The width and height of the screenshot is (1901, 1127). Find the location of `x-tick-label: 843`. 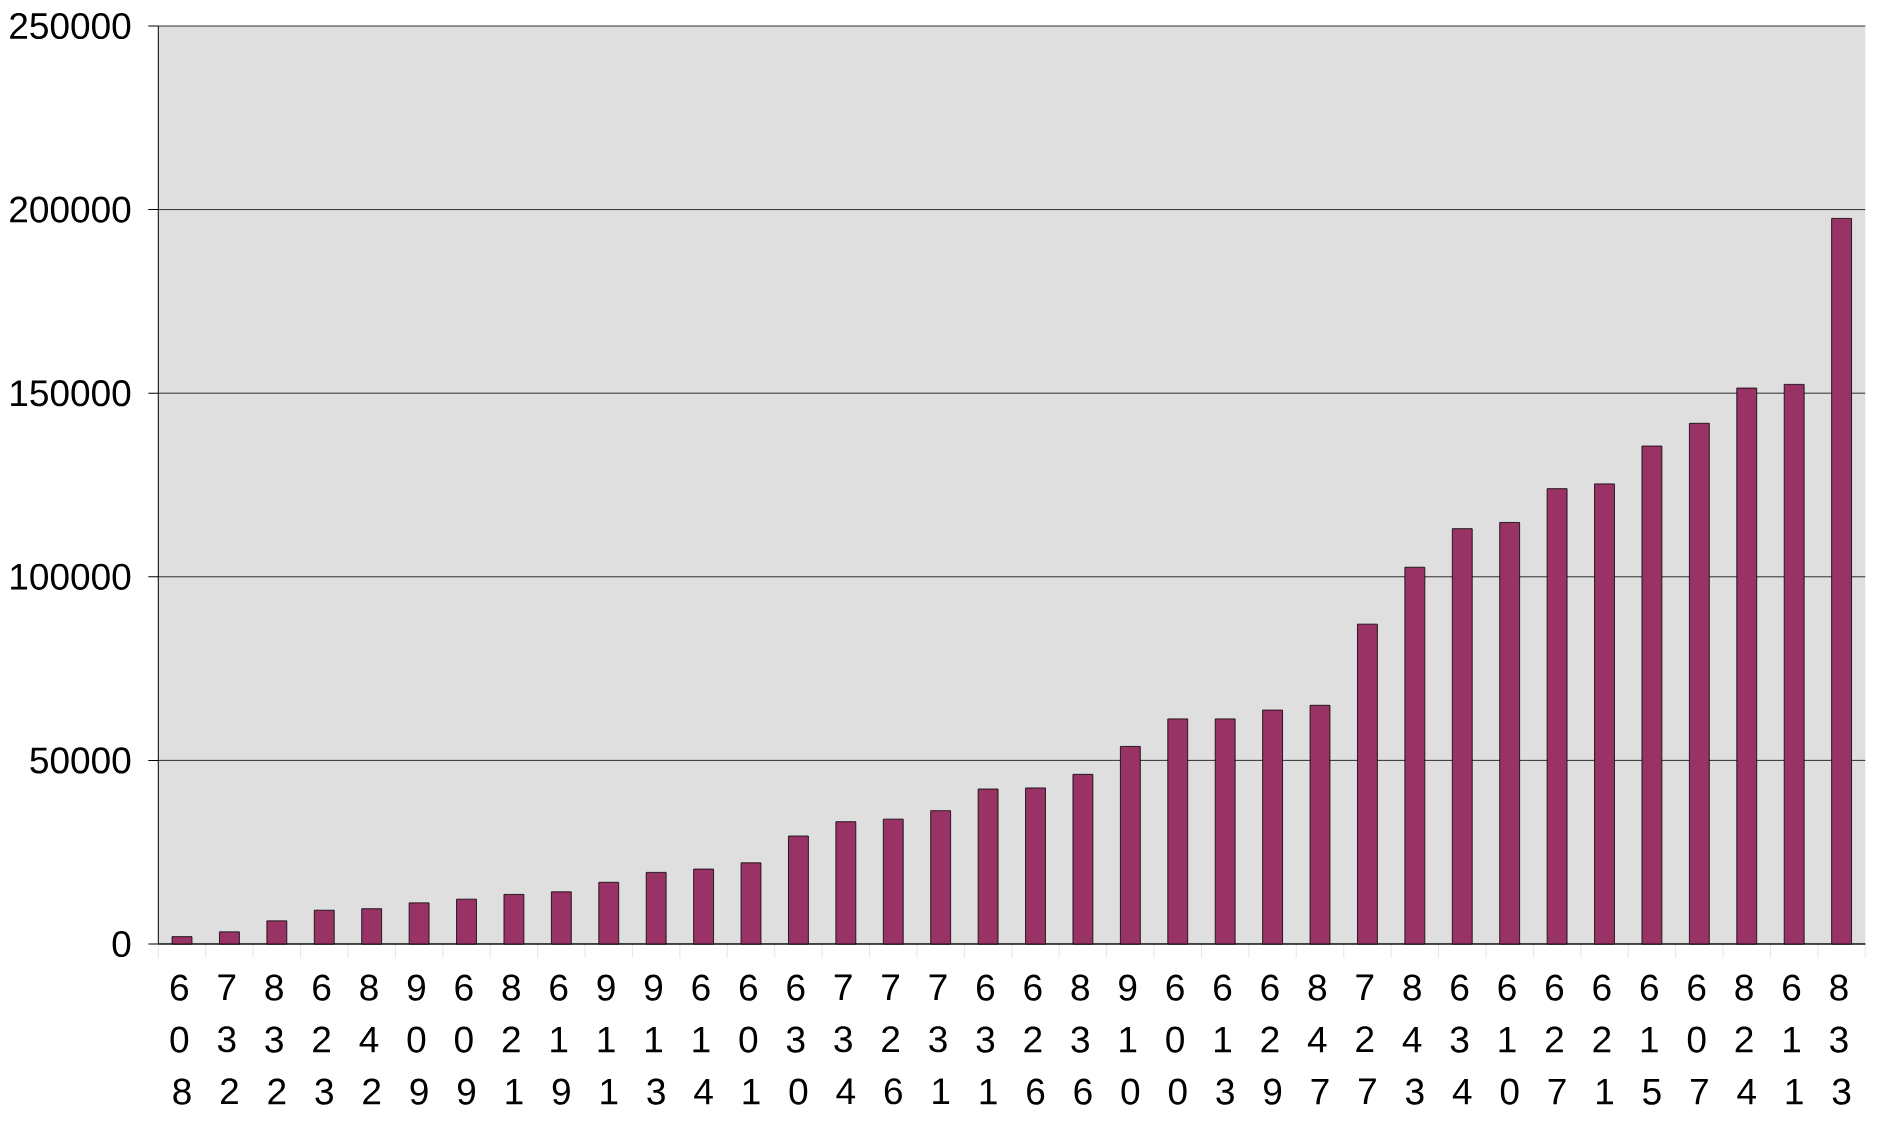

x-tick-label: 843 is located at coordinates (1413, 1039).